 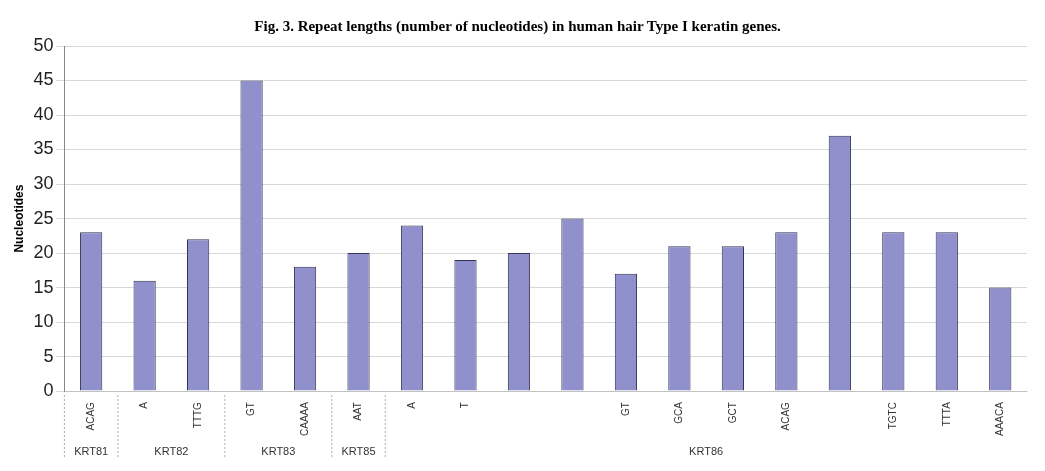 I want to click on y-axis-title: Nucleotides, so click(x=18, y=218).